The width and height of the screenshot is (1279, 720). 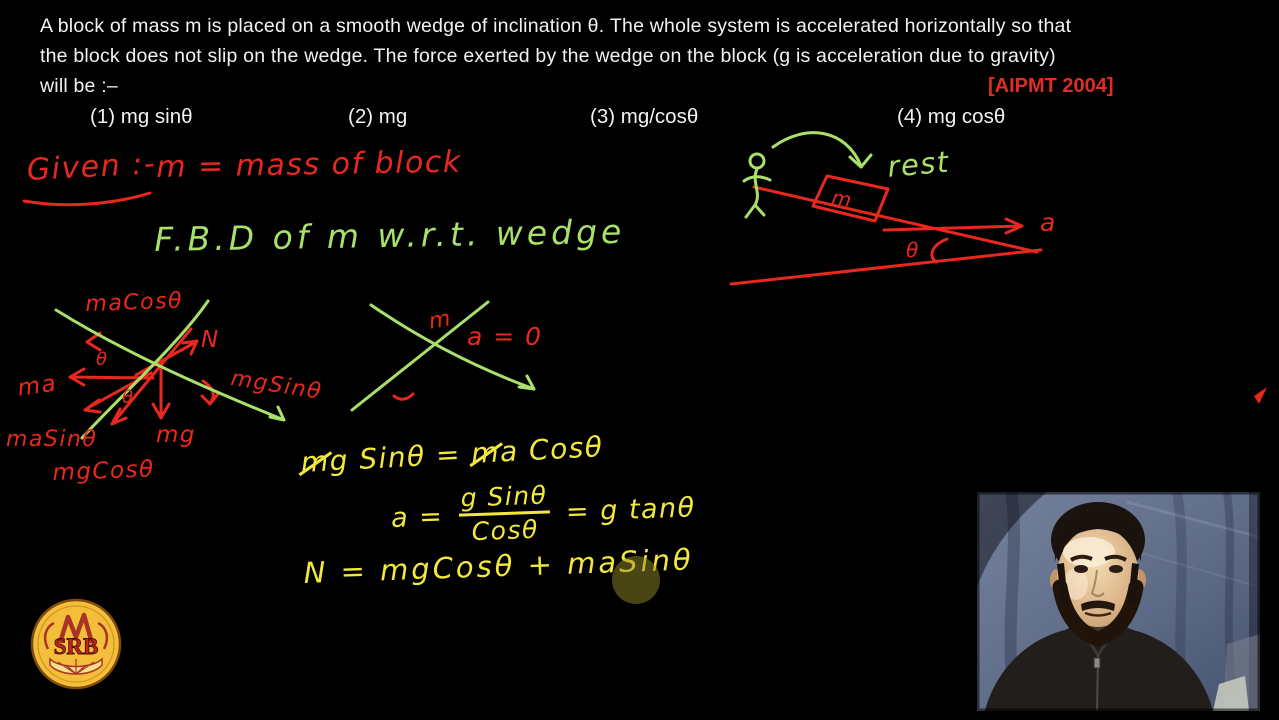 What do you see at coordinates (448, 454) in the screenshot?
I see `eq1-sign: =` at bounding box center [448, 454].